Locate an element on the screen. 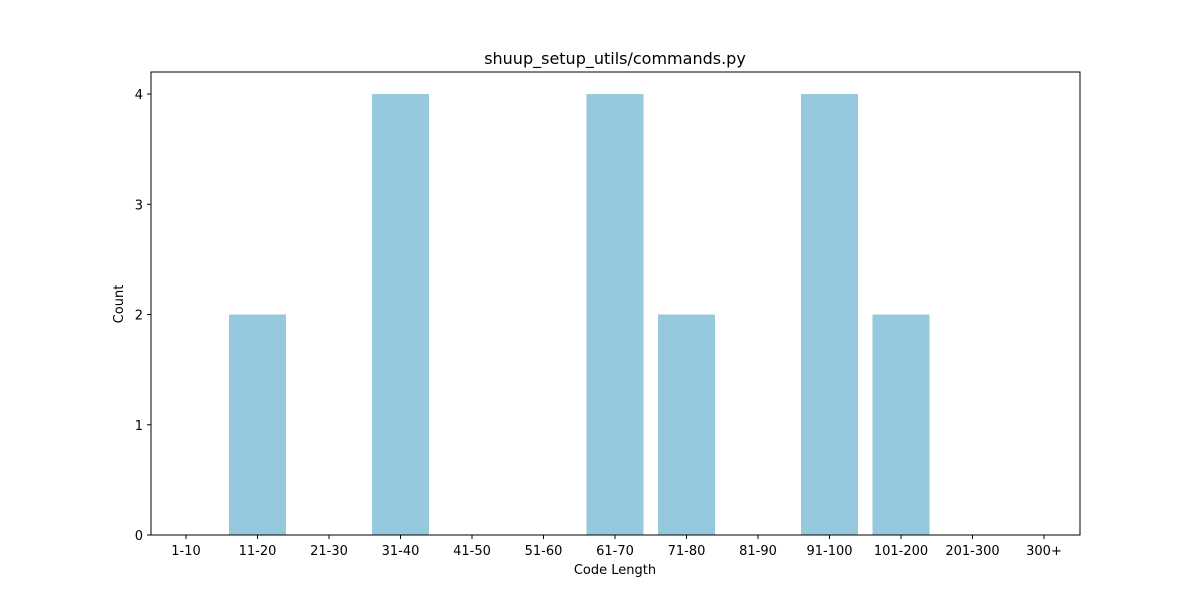 The image size is (1200, 604). y-tick-label: 2 is located at coordinates (139, 316).